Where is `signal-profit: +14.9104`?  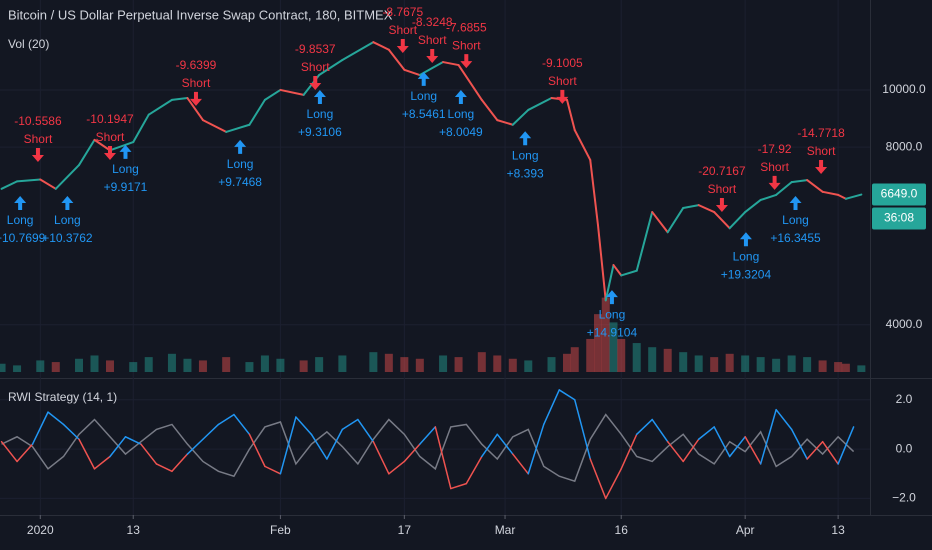 signal-profit: +14.9104 is located at coordinates (612, 332).